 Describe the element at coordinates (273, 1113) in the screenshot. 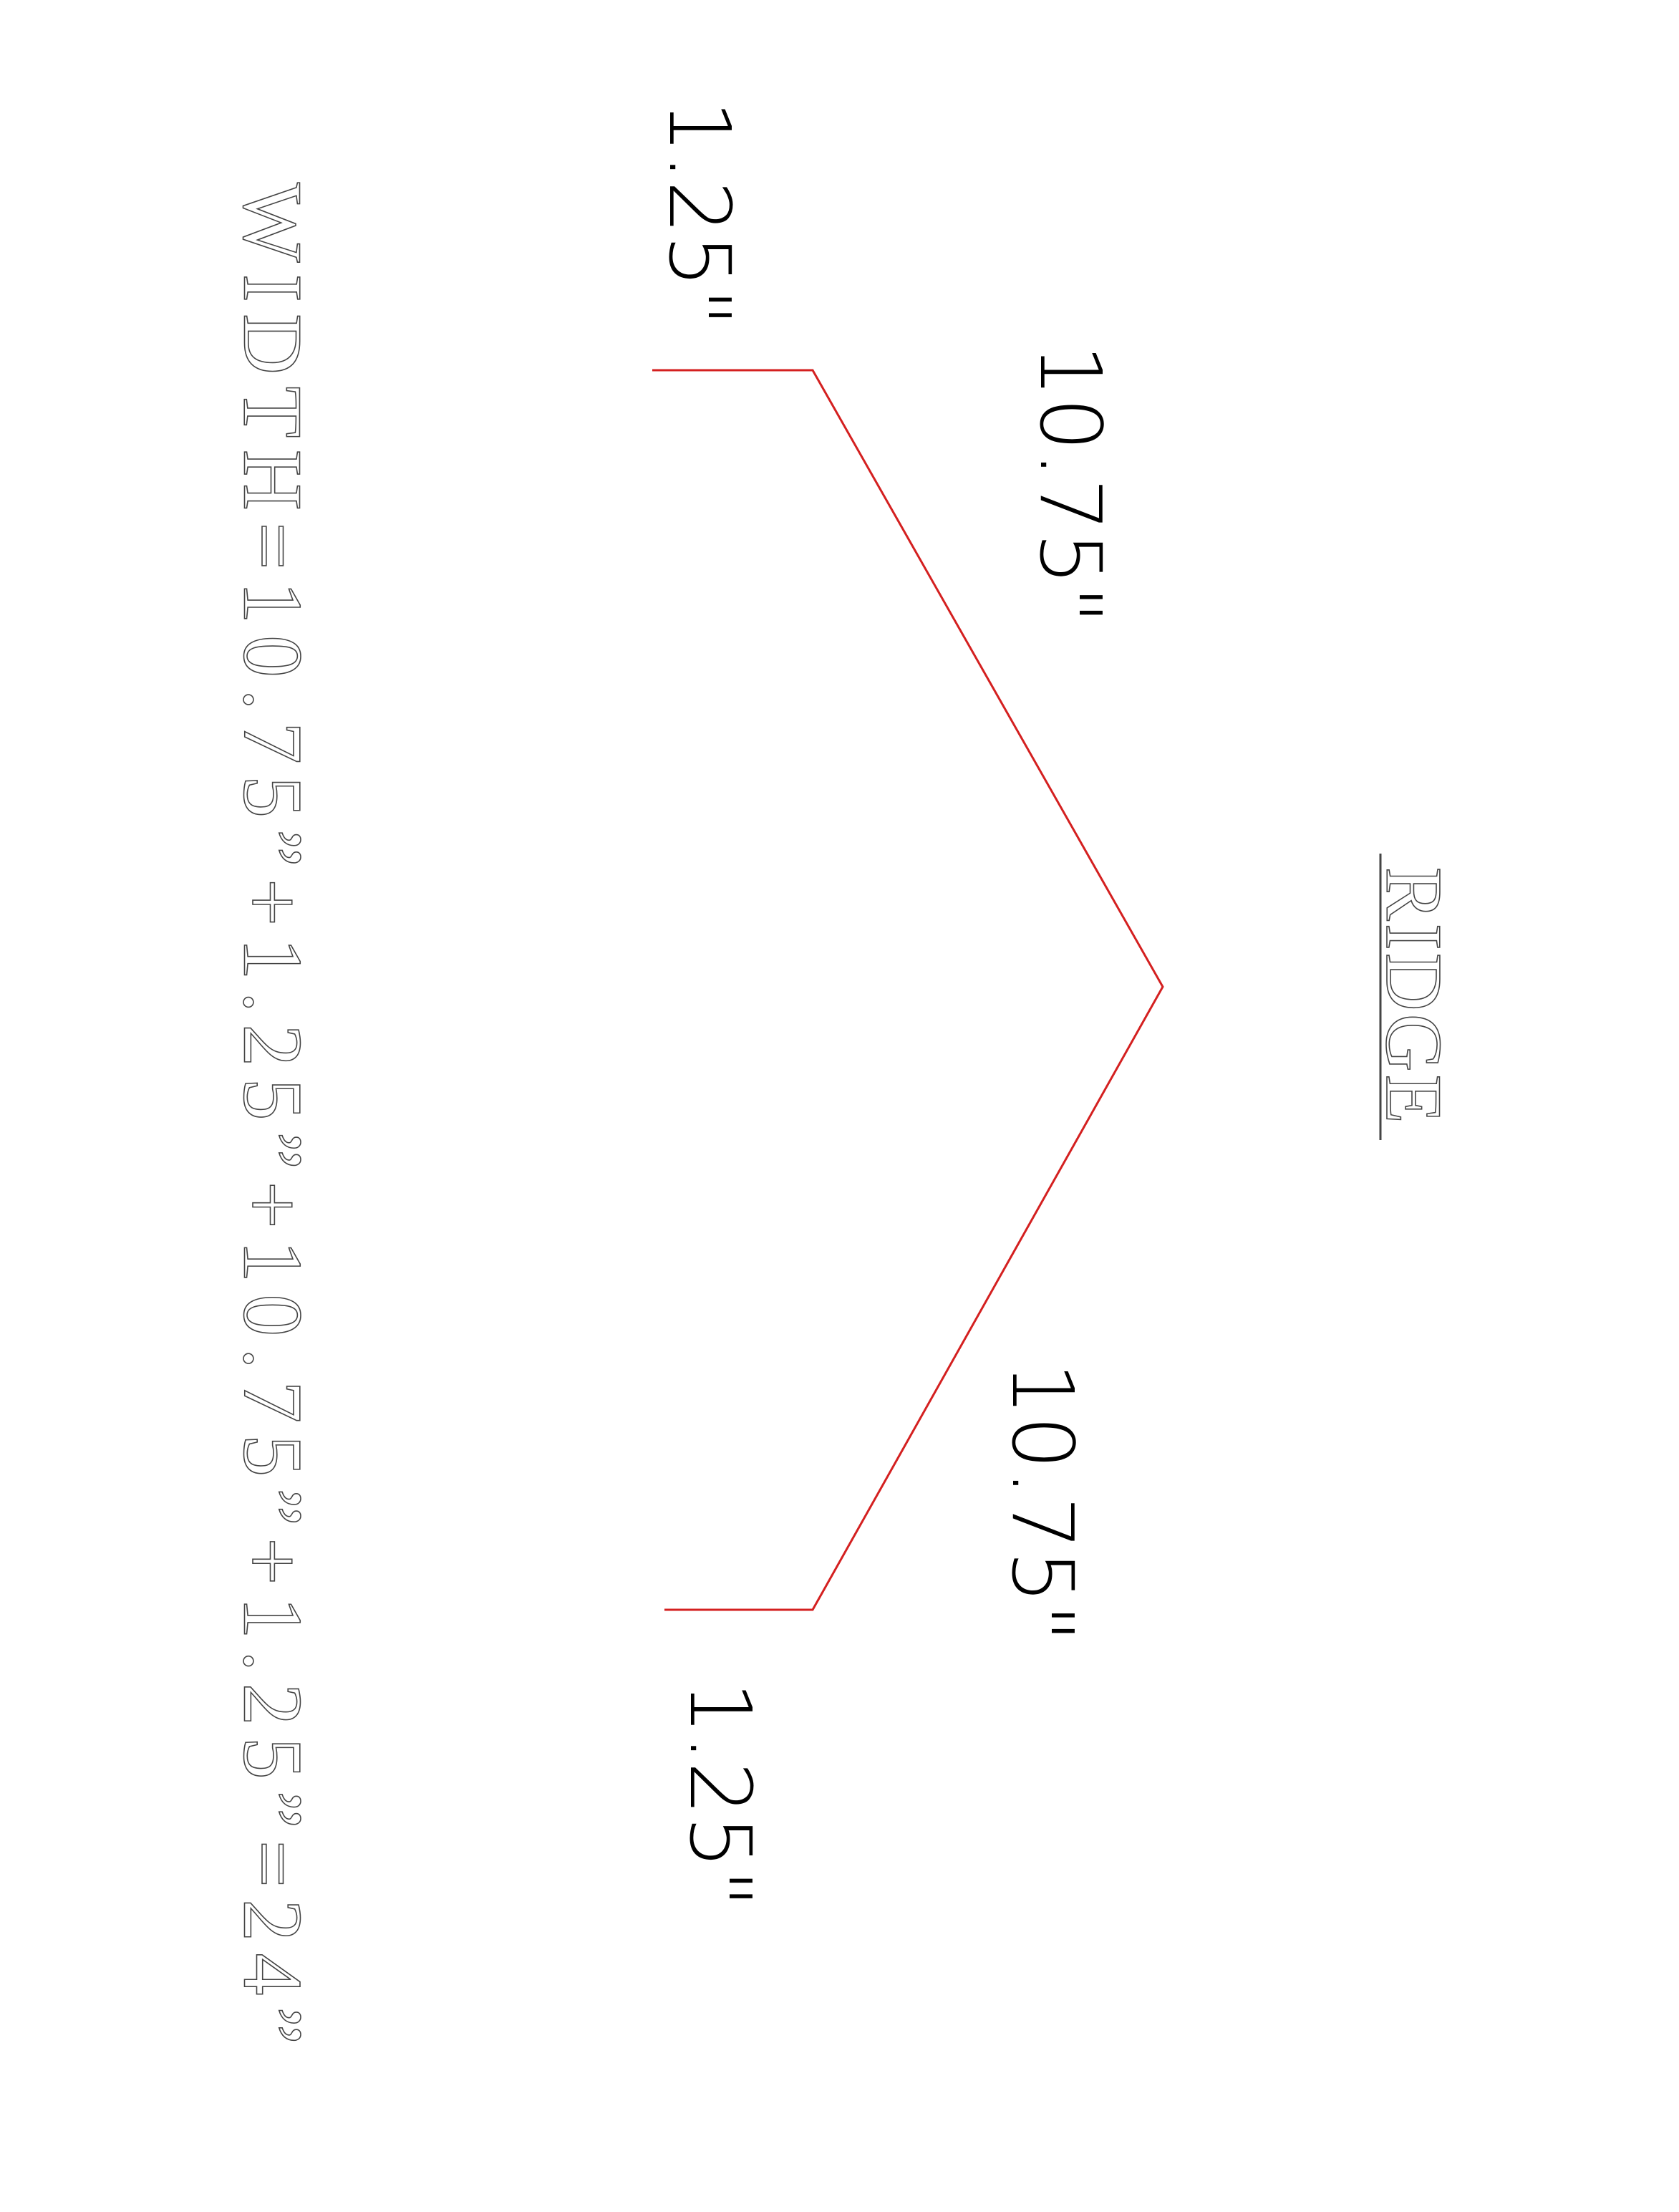

I see `width-formula: WIDTH=10.75”+1.25”+10.75”+1.25”=24”` at that location.